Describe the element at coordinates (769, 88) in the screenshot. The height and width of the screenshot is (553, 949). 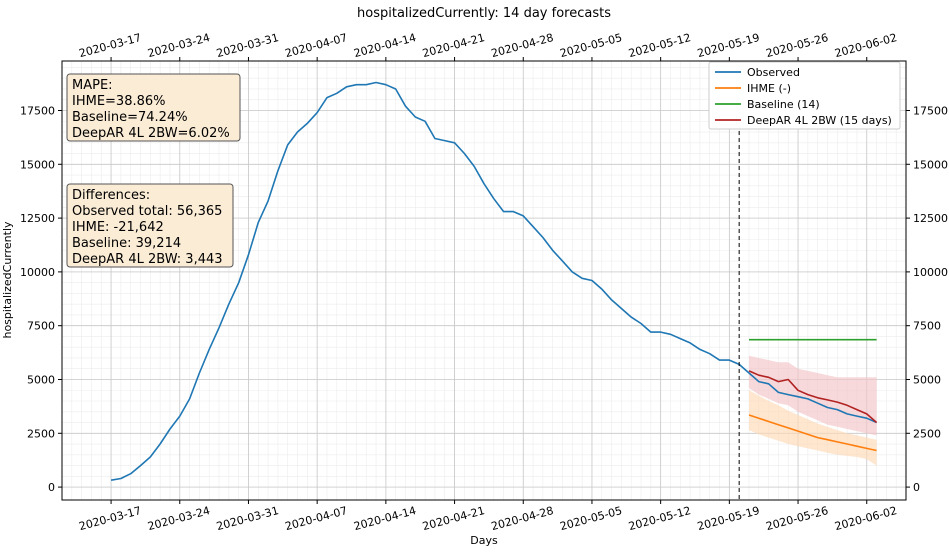
I see `legend-label: IHME (-)` at that location.